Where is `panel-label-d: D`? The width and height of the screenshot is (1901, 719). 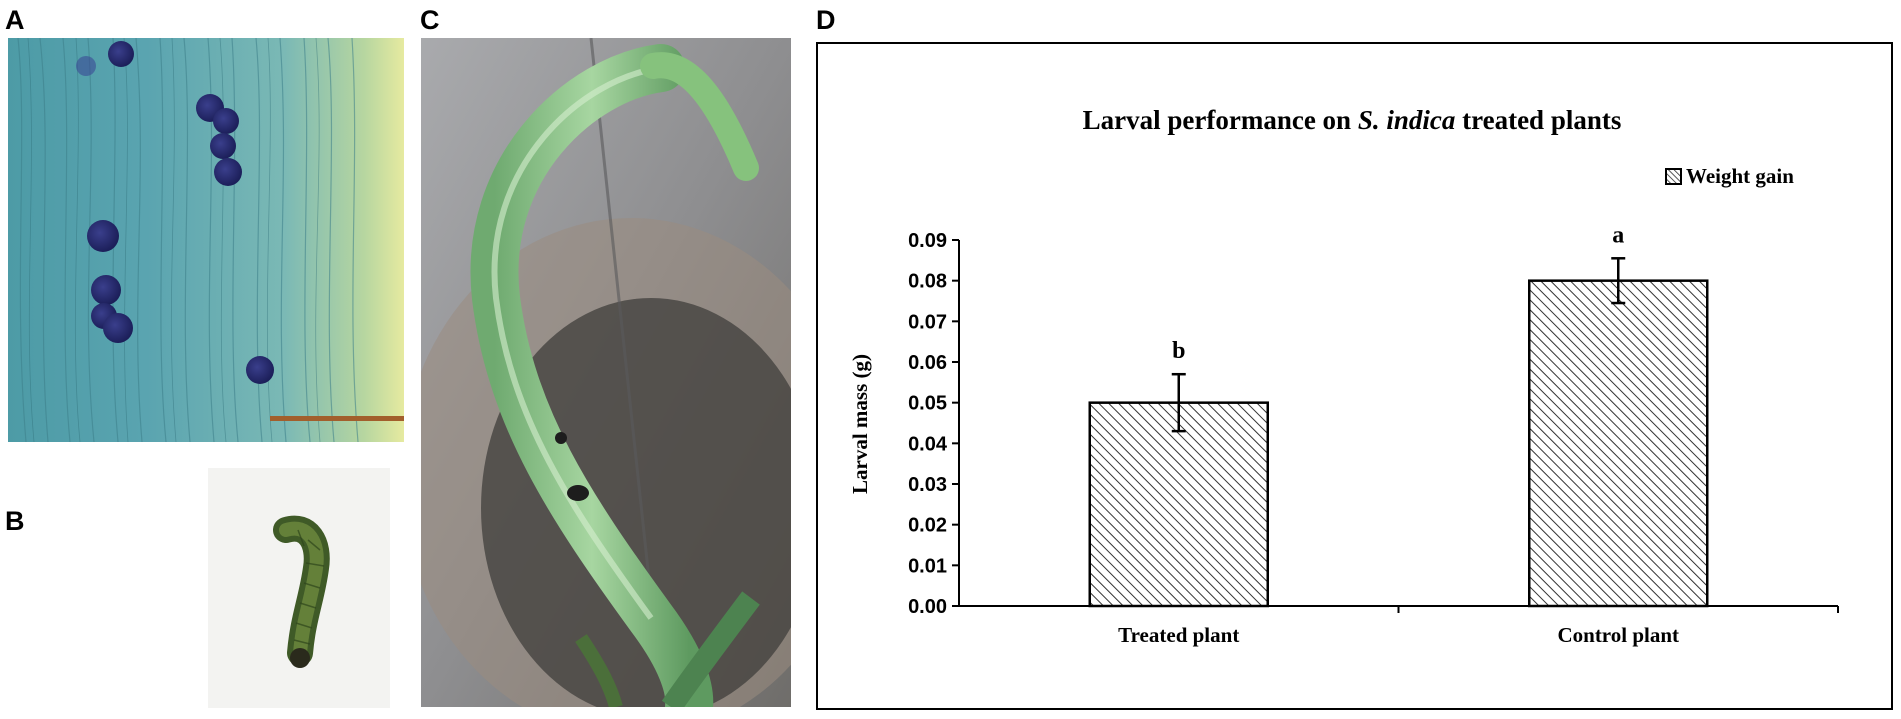 panel-label-d: D is located at coordinates (826, 20).